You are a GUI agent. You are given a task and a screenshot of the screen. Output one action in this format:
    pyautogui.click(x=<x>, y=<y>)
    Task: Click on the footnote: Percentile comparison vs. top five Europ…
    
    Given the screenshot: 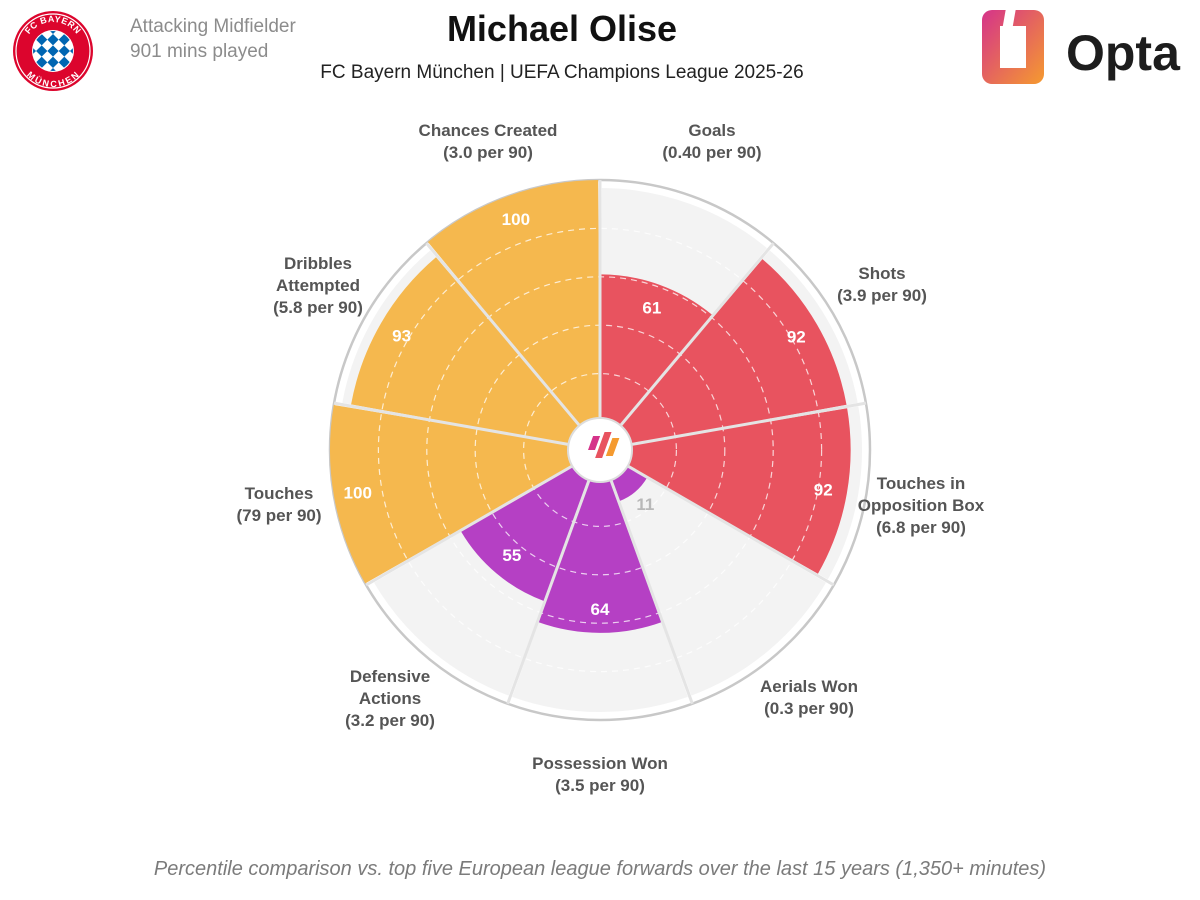 What is the action you would take?
    pyautogui.click(x=600, y=869)
    